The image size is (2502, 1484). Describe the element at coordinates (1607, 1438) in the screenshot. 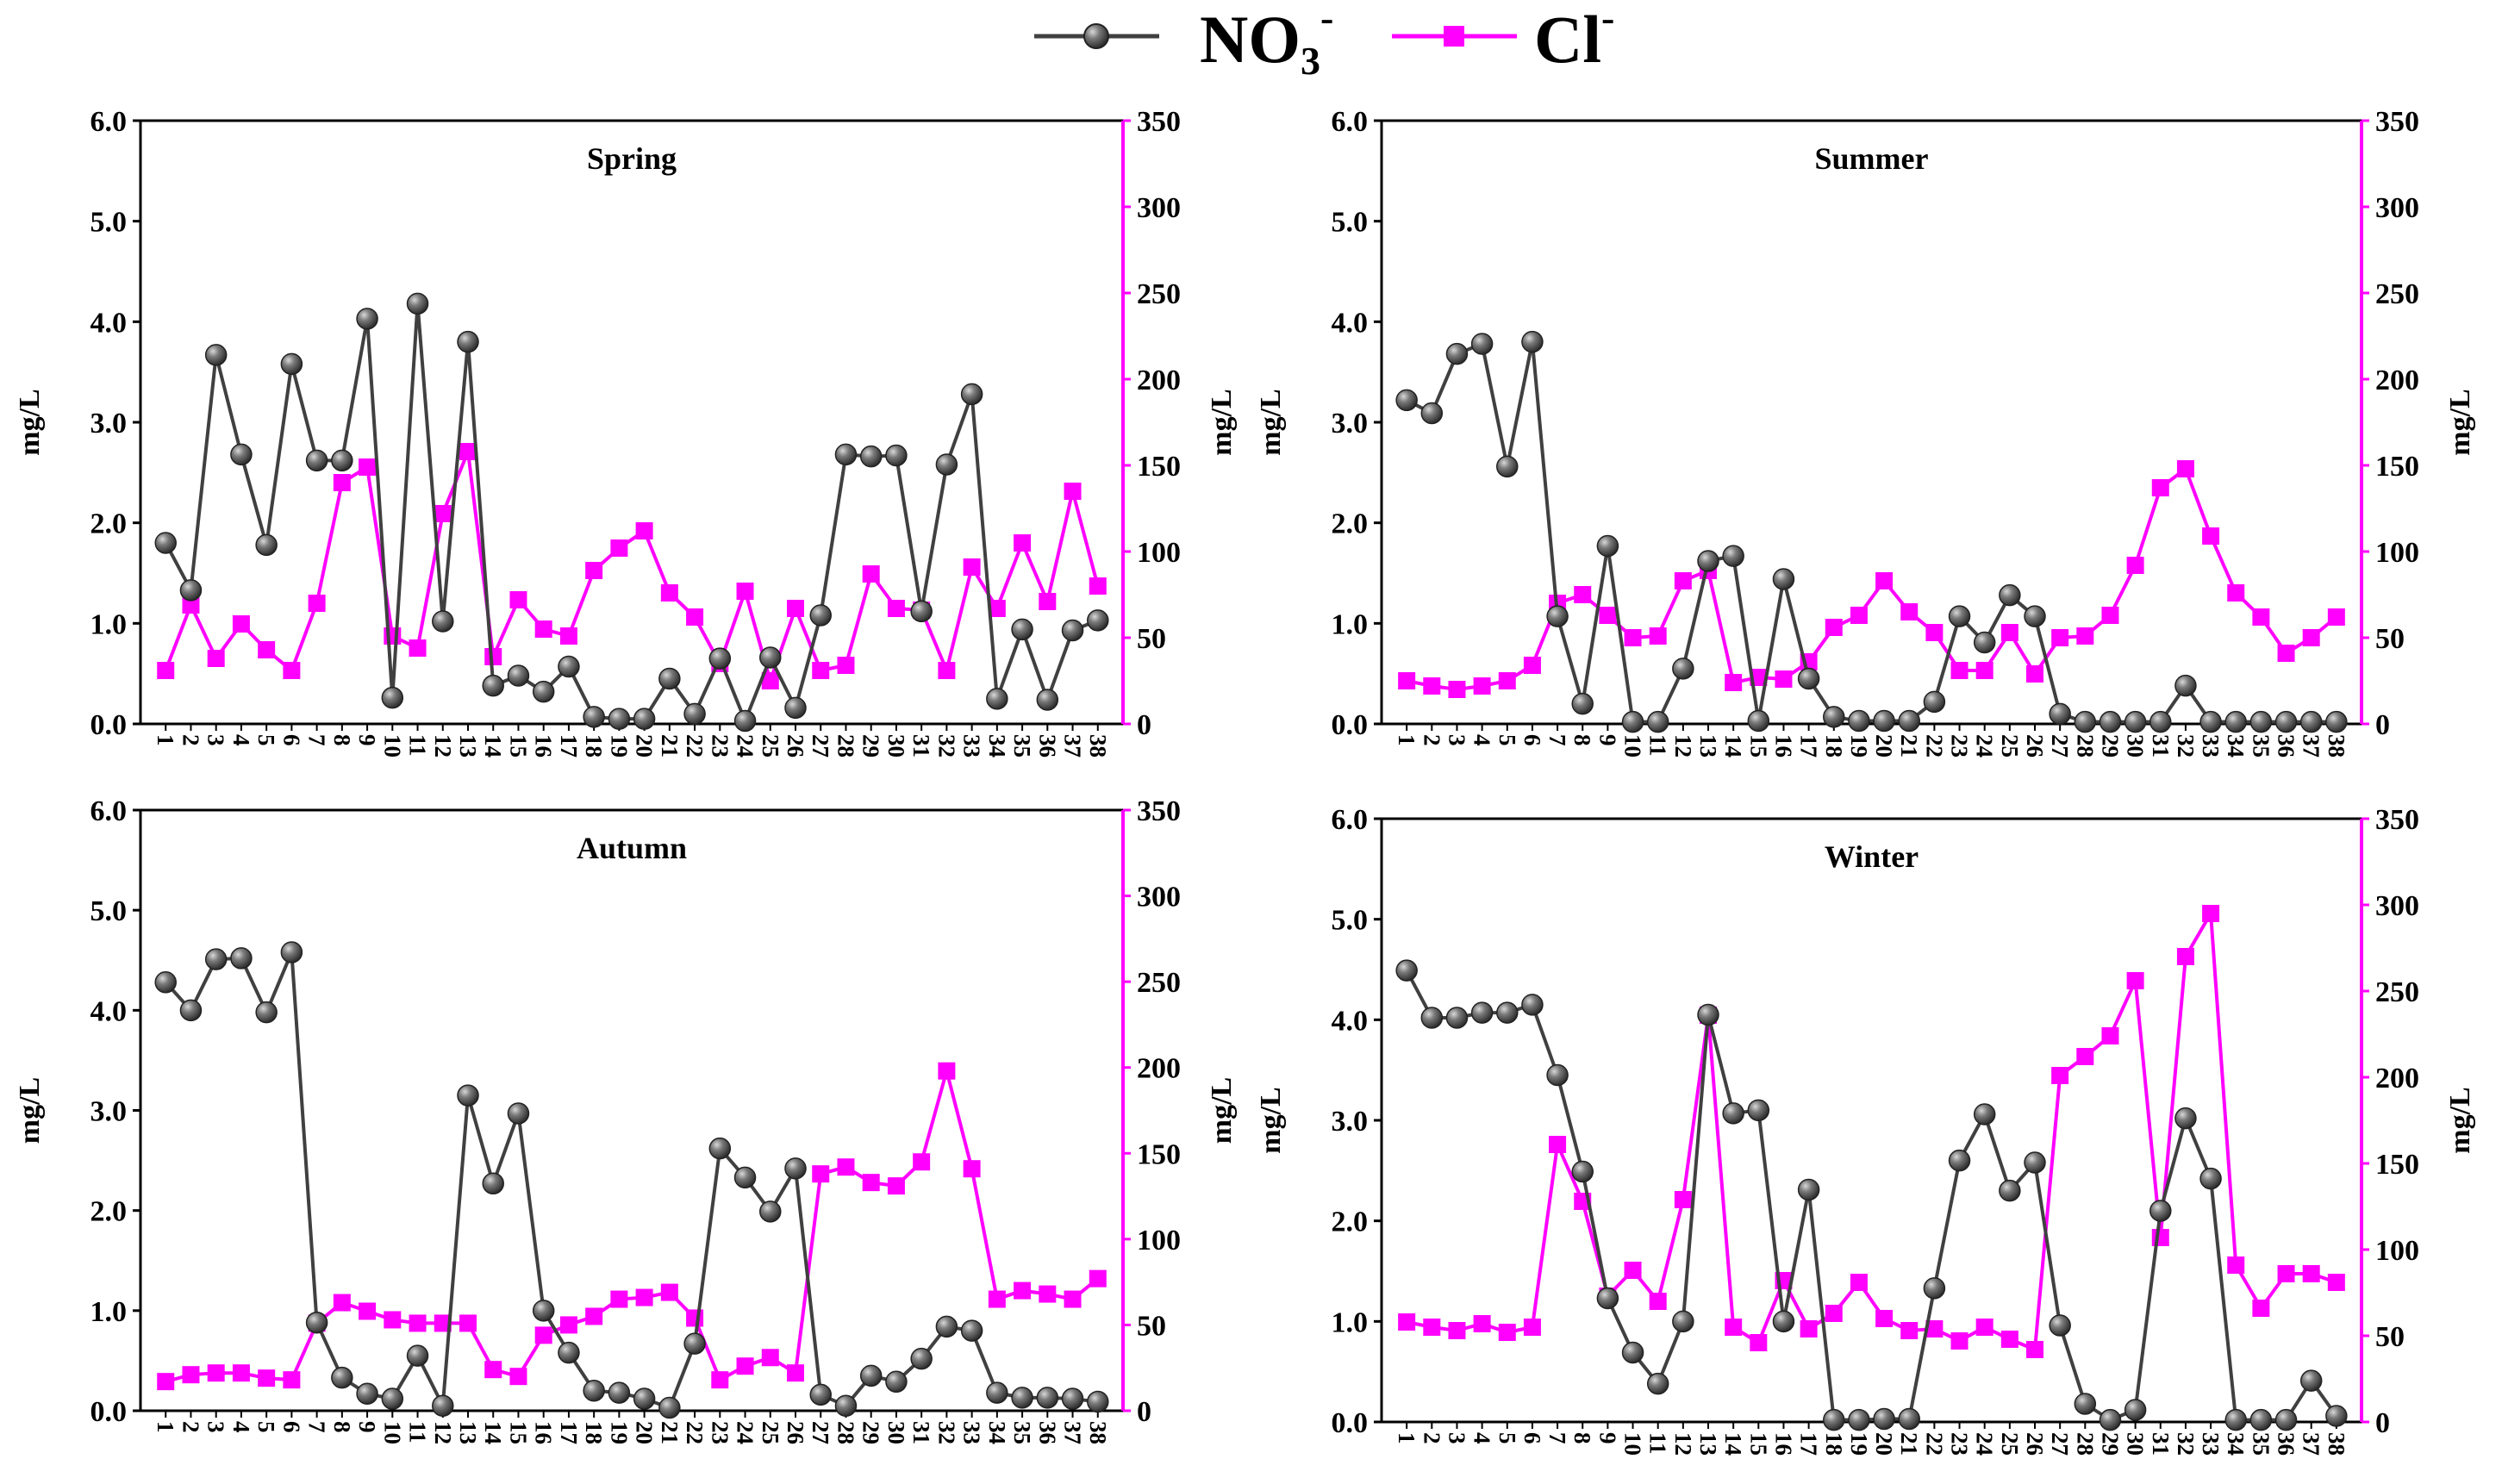

I see `category-label: 9` at that location.